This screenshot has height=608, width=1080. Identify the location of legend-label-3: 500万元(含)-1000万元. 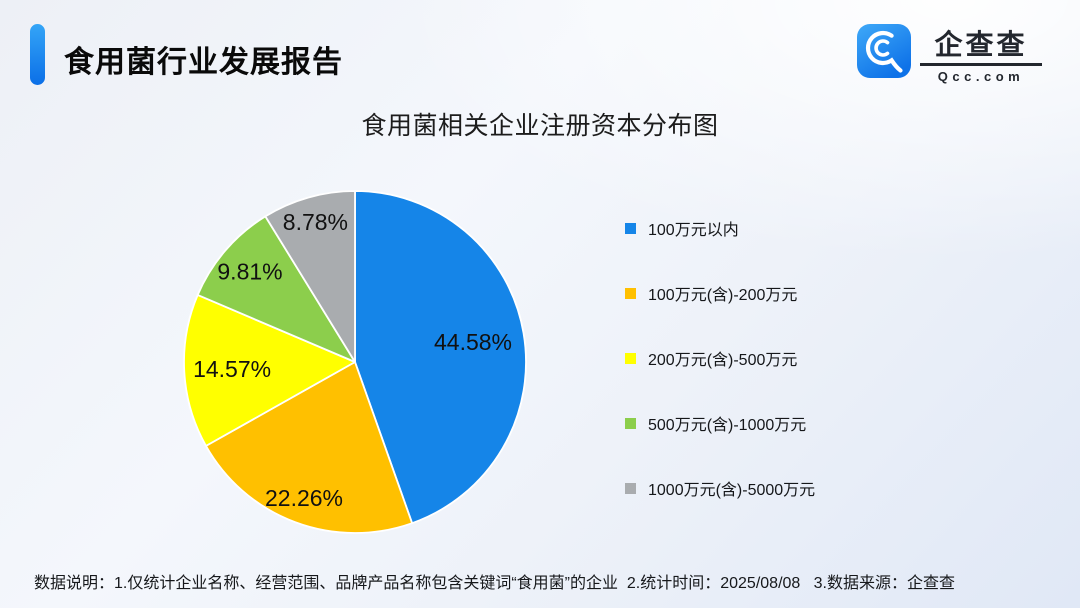
(727, 425).